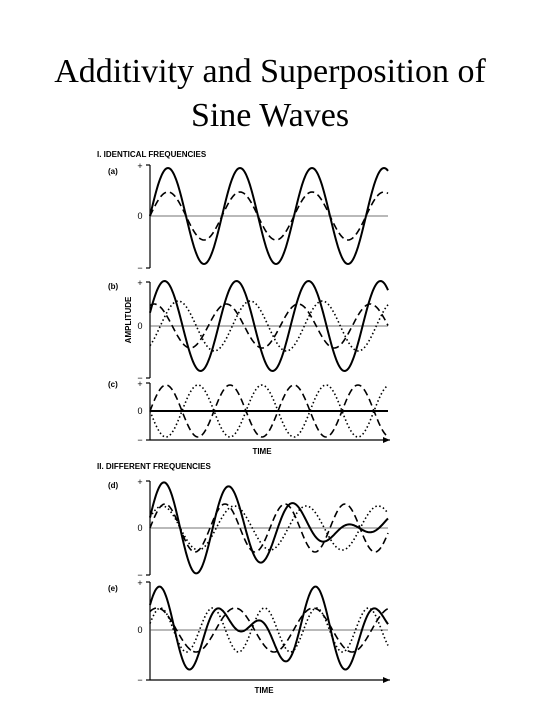 This screenshot has width=540, height=720. What do you see at coordinates (113, 485) in the screenshot?
I see `panel-label: (d)` at bounding box center [113, 485].